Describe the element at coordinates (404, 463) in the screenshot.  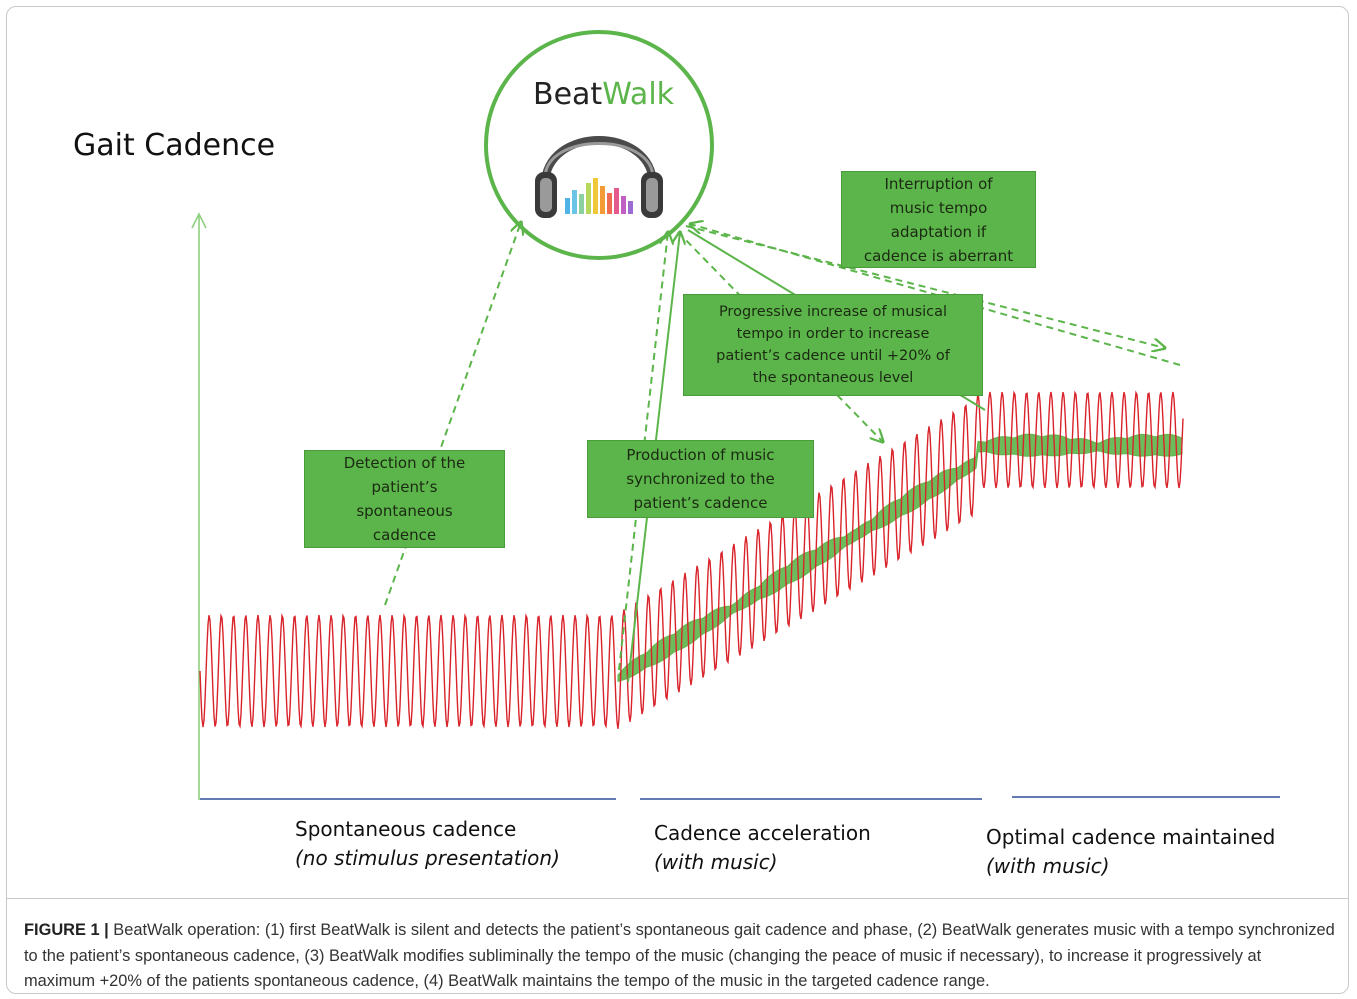
I see `box-detection-line: Detection of the` at that location.